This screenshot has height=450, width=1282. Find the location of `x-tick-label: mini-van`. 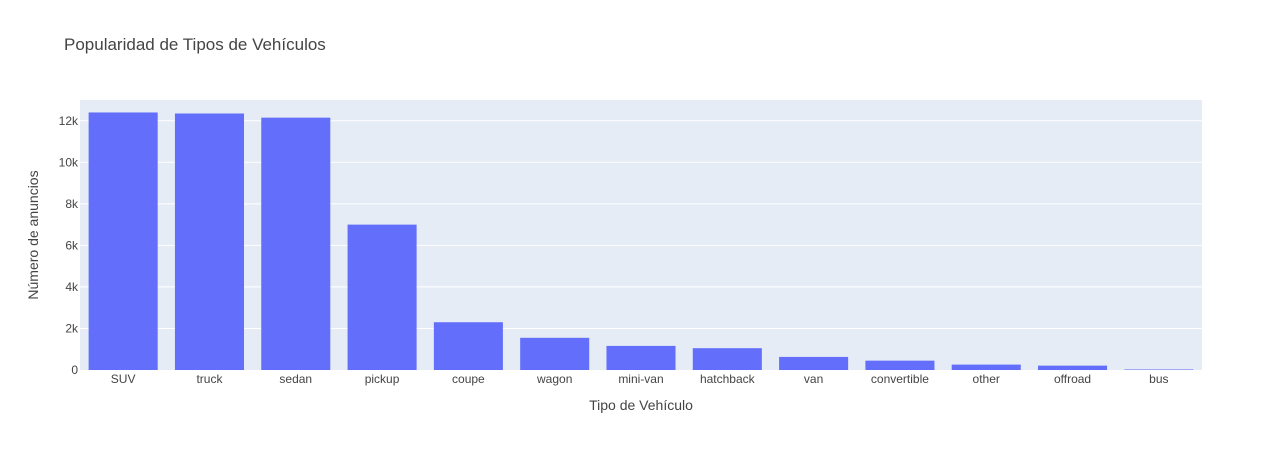

x-tick-label: mini-van is located at coordinates (640, 379).